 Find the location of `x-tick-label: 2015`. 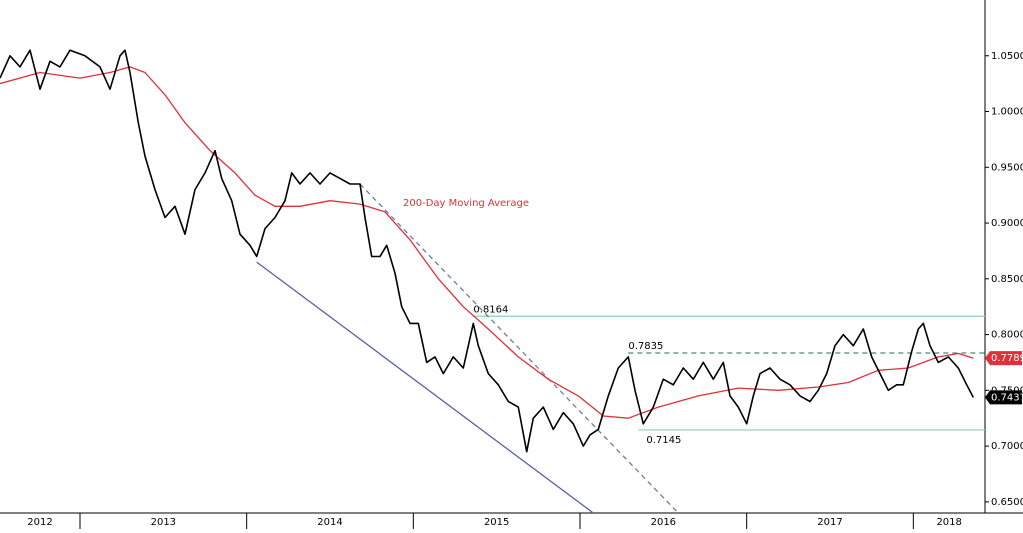

x-tick-label: 2015 is located at coordinates (496, 522).